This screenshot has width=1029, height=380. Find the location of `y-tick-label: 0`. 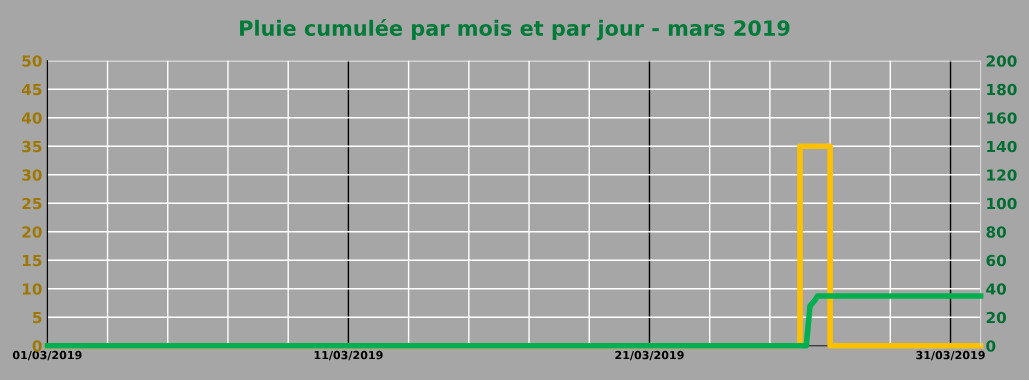

y-tick-label: 0 is located at coordinates (37, 346).